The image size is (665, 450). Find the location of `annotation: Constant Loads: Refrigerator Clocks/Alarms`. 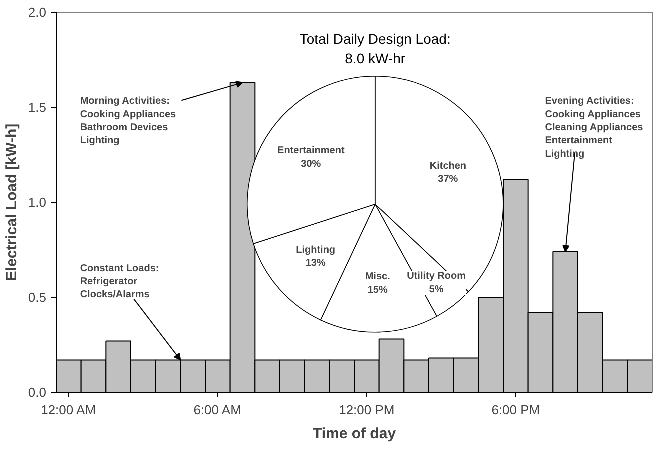

annotation: Constant Loads: Refrigerator Clocks/Alarms is located at coordinates (120, 282).